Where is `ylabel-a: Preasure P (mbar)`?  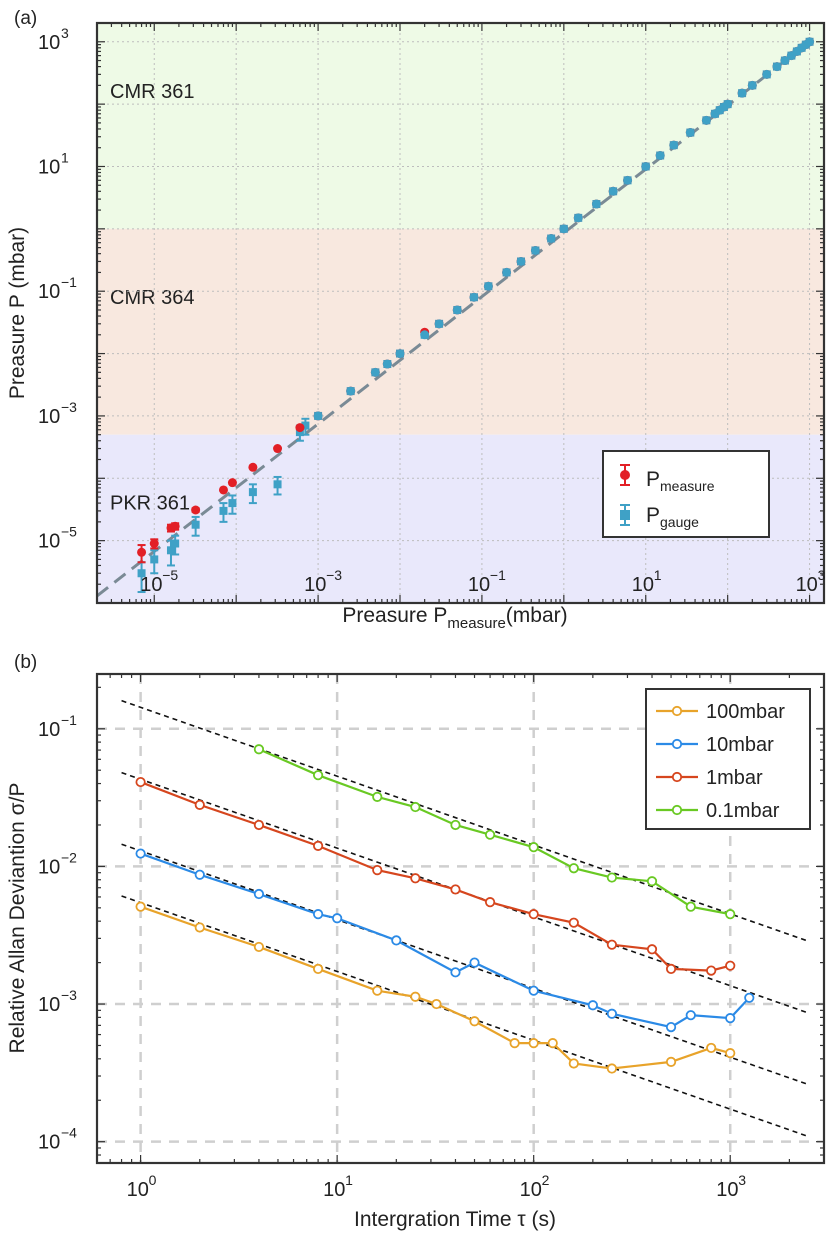 ylabel-a: Preasure P (mbar) is located at coordinates (17, 313).